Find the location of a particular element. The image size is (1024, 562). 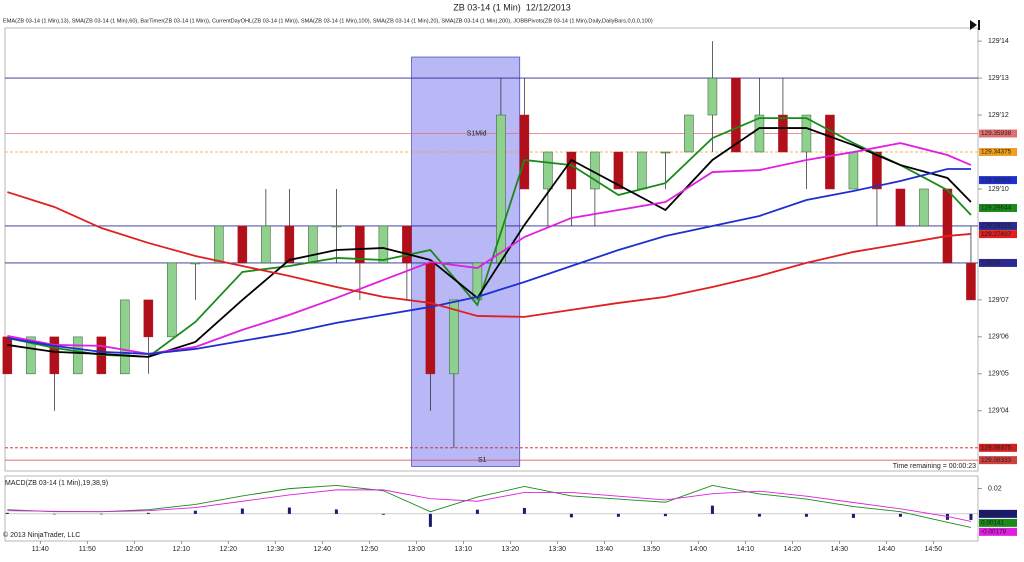

x-tick-label: 12:00 is located at coordinates (134, 549).